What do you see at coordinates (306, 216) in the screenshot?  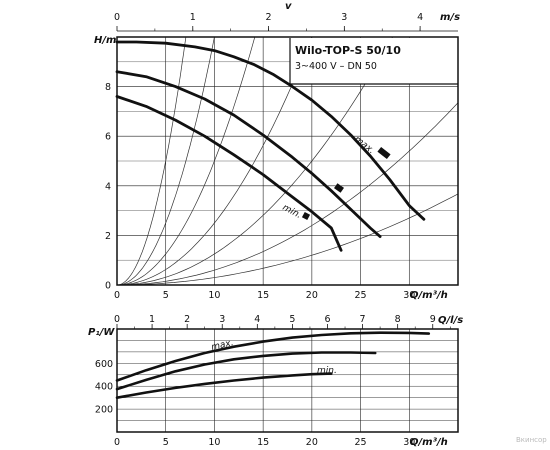 I see `min-marker` at bounding box center [306, 216].